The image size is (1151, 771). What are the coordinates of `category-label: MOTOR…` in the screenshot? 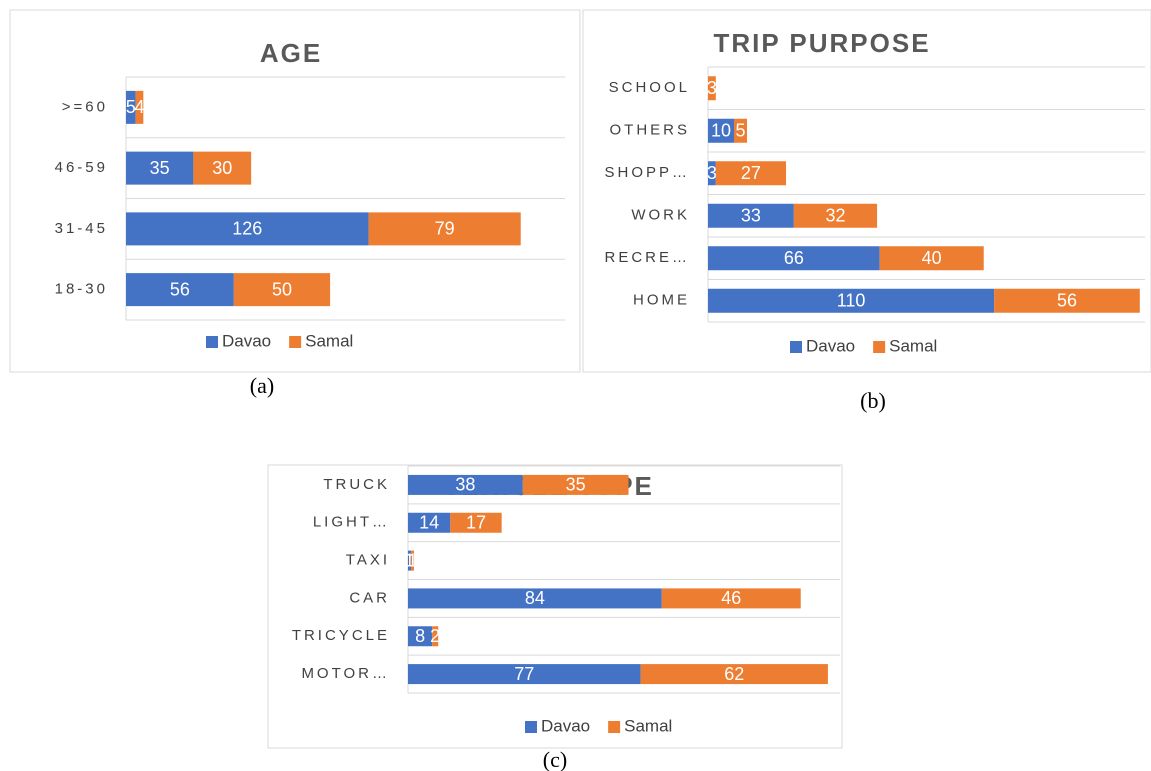 It's located at (345, 673).